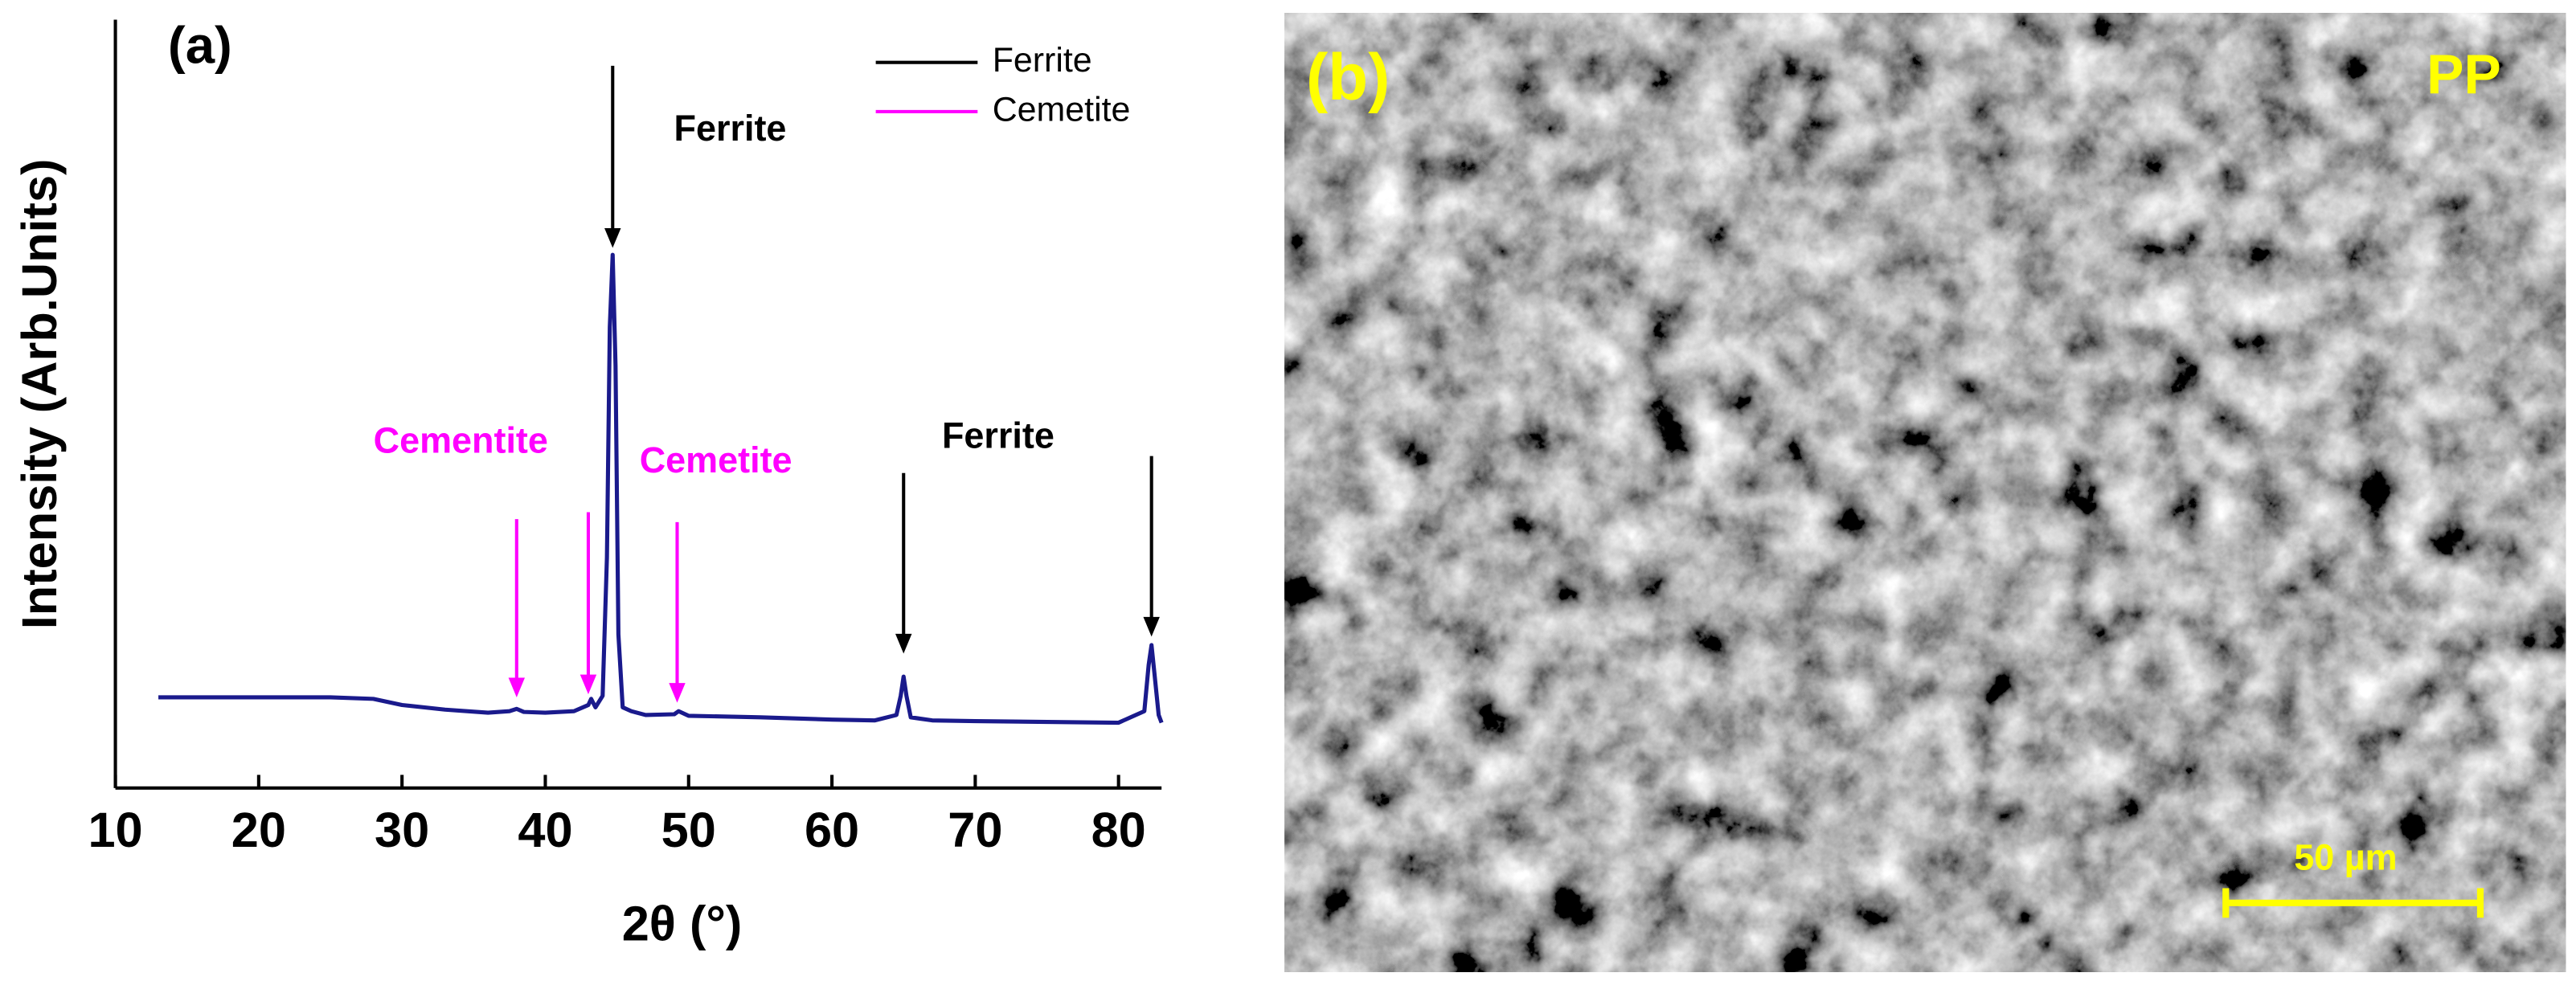 The width and height of the screenshot is (2576, 985). What do you see at coordinates (39, 394) in the screenshot?
I see `y-axis-label: Intensity (Arb.Units)` at bounding box center [39, 394].